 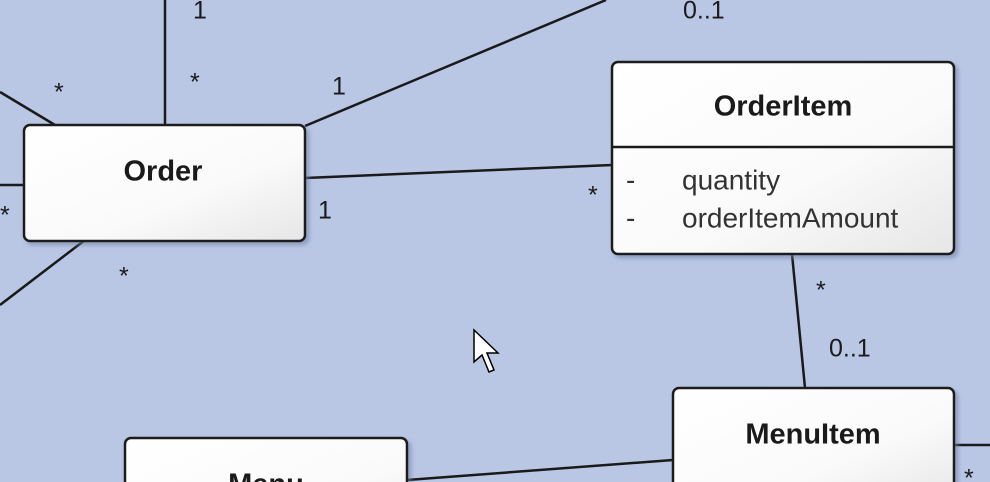 I want to click on class-name: Order, so click(x=163, y=172).